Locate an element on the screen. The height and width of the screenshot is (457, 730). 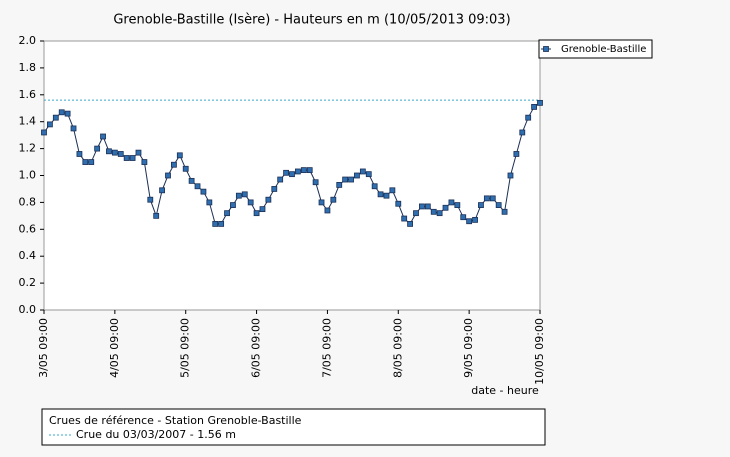
y-tick-label: 1.2 is located at coordinates (28, 148).